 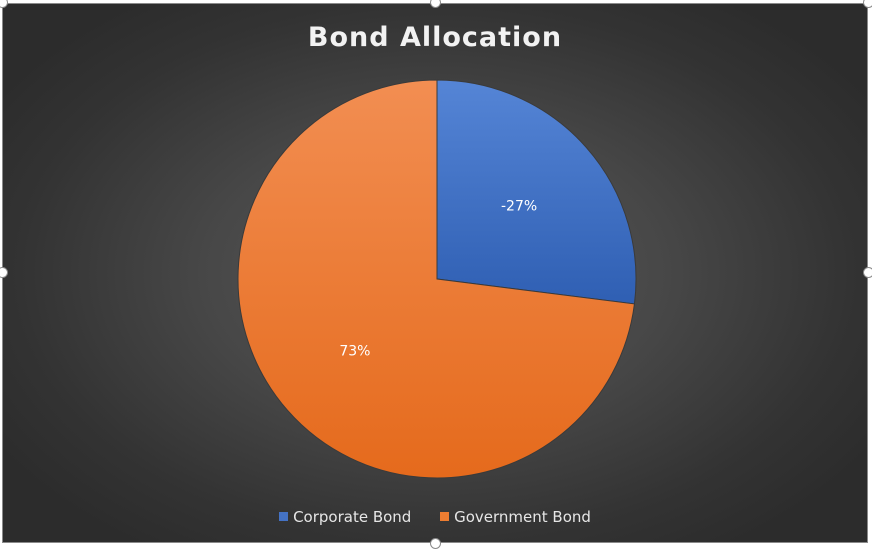 What do you see at coordinates (536, 192) in the screenshot?
I see `pie-slice-corporate-bond` at bounding box center [536, 192].